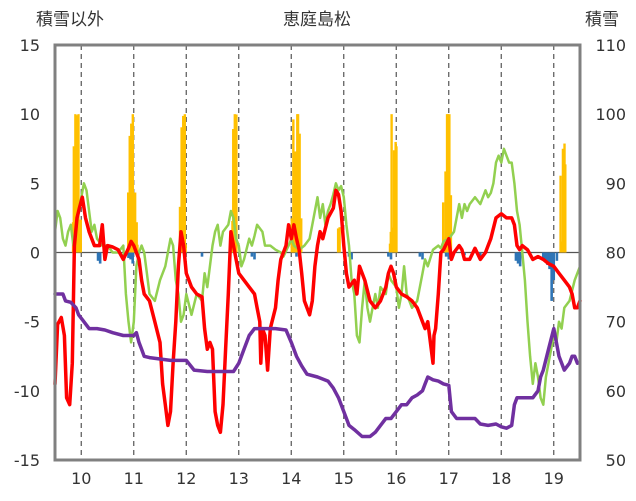 The height and width of the screenshot is (501, 636). Describe the element at coordinates (291, 478) in the screenshot. I see `x-tick-label: 14` at that location.